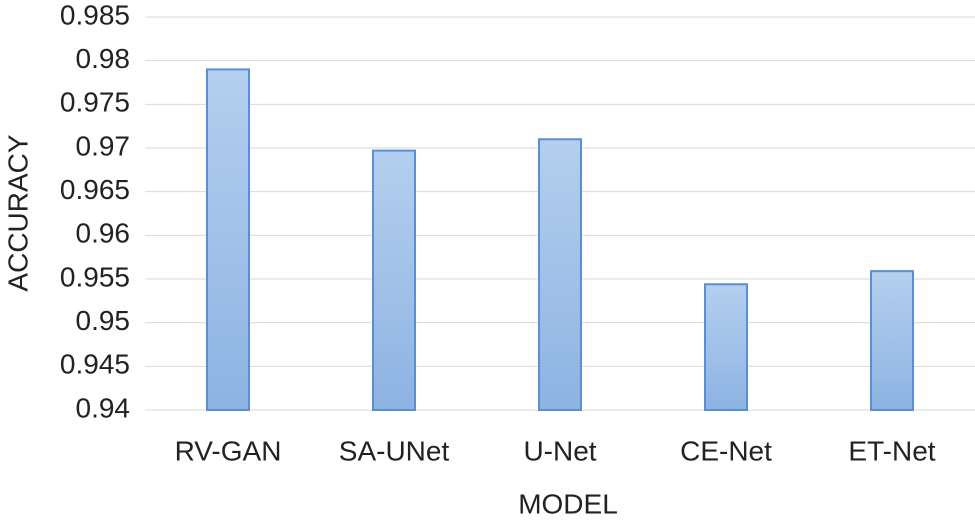 This screenshot has width=975, height=529. Describe the element at coordinates (568, 503) in the screenshot. I see `x-axis-label: MODEL` at that location.